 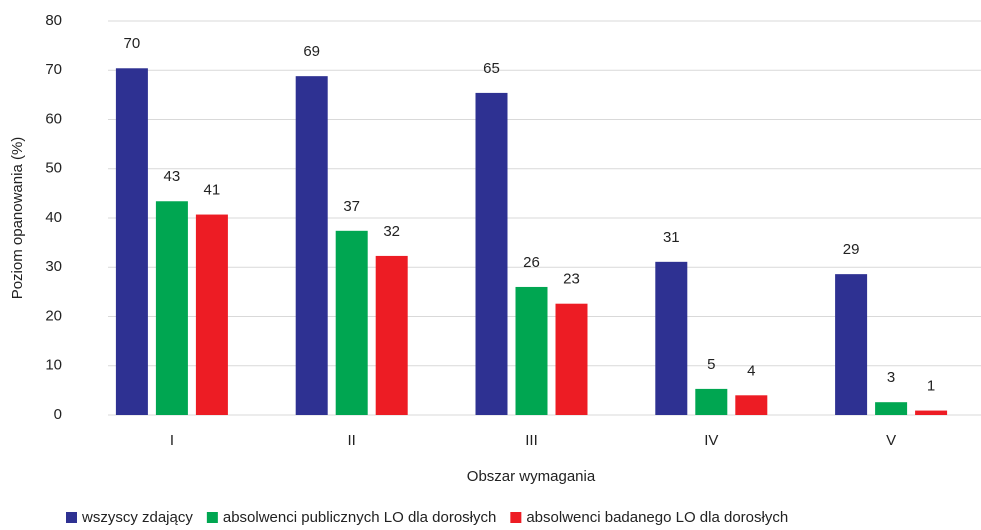 I want to click on value-label: 70, so click(x=132, y=43).